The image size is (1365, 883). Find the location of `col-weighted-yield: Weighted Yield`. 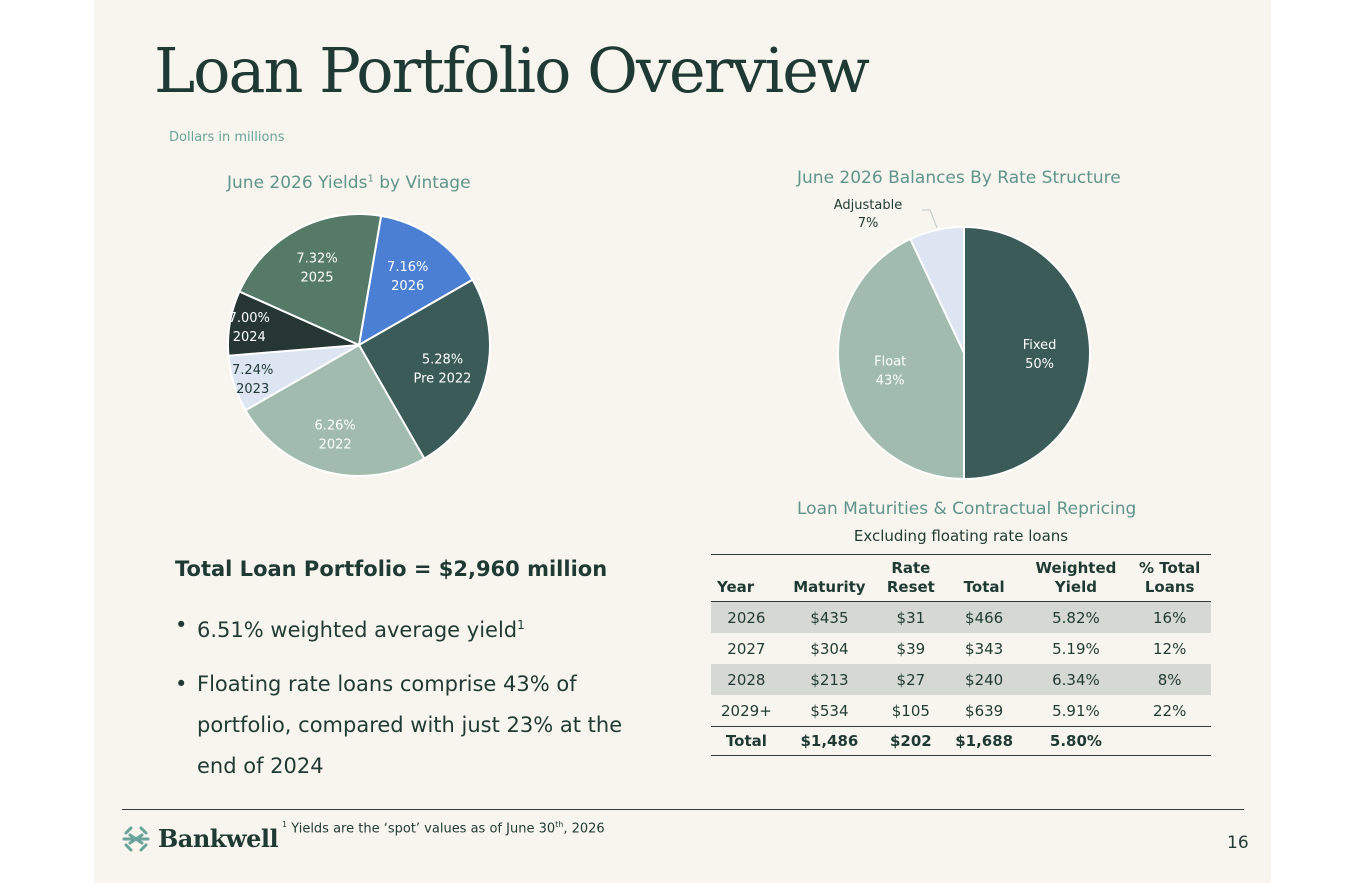

col-weighted-yield: Weighted Yield is located at coordinates (1076, 578).